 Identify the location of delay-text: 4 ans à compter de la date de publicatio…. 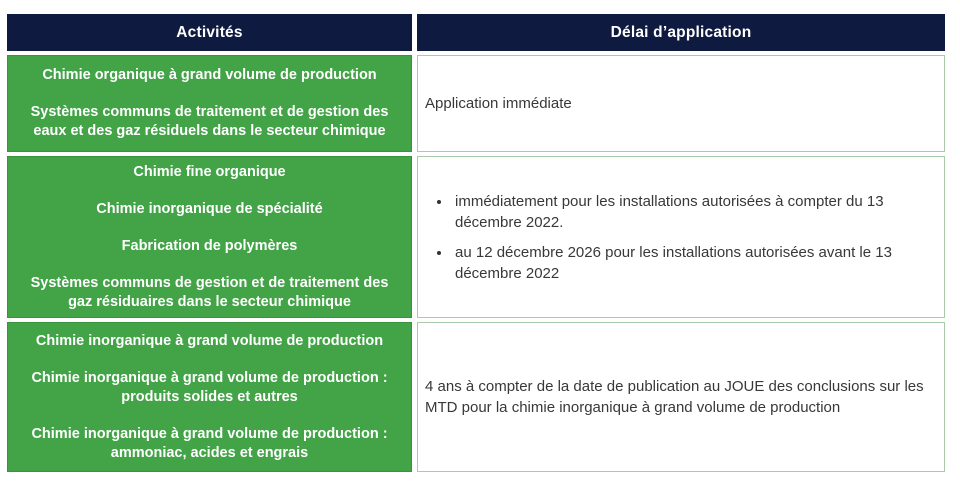
(674, 397).